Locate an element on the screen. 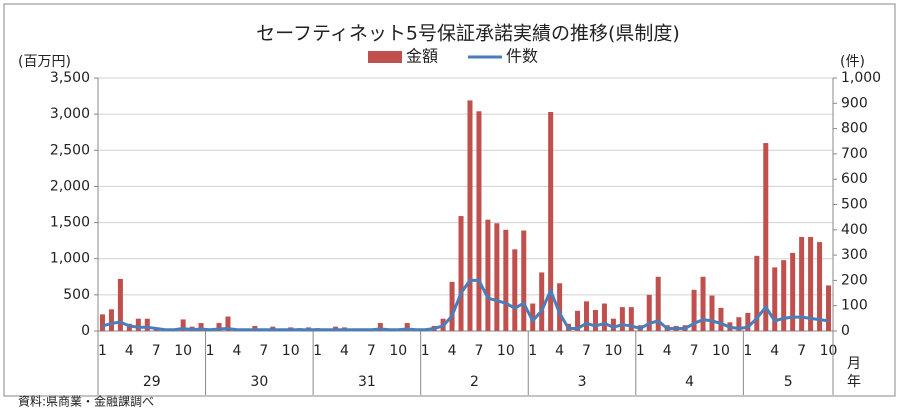  y2-tick-label: 400 is located at coordinates (854, 230).